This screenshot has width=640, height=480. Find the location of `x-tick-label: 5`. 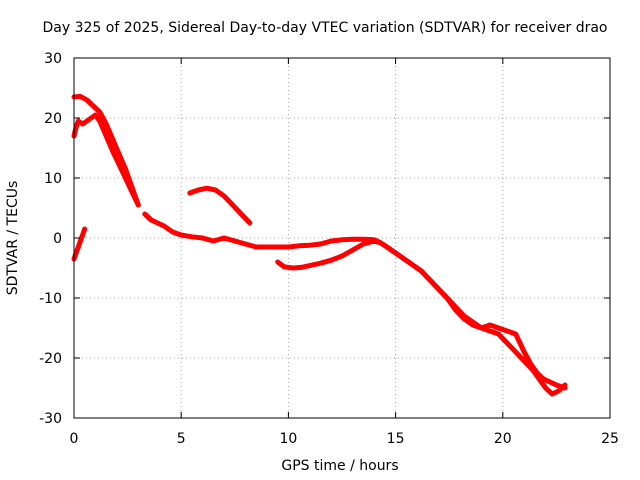

x-tick-label: 5 is located at coordinates (181, 439).